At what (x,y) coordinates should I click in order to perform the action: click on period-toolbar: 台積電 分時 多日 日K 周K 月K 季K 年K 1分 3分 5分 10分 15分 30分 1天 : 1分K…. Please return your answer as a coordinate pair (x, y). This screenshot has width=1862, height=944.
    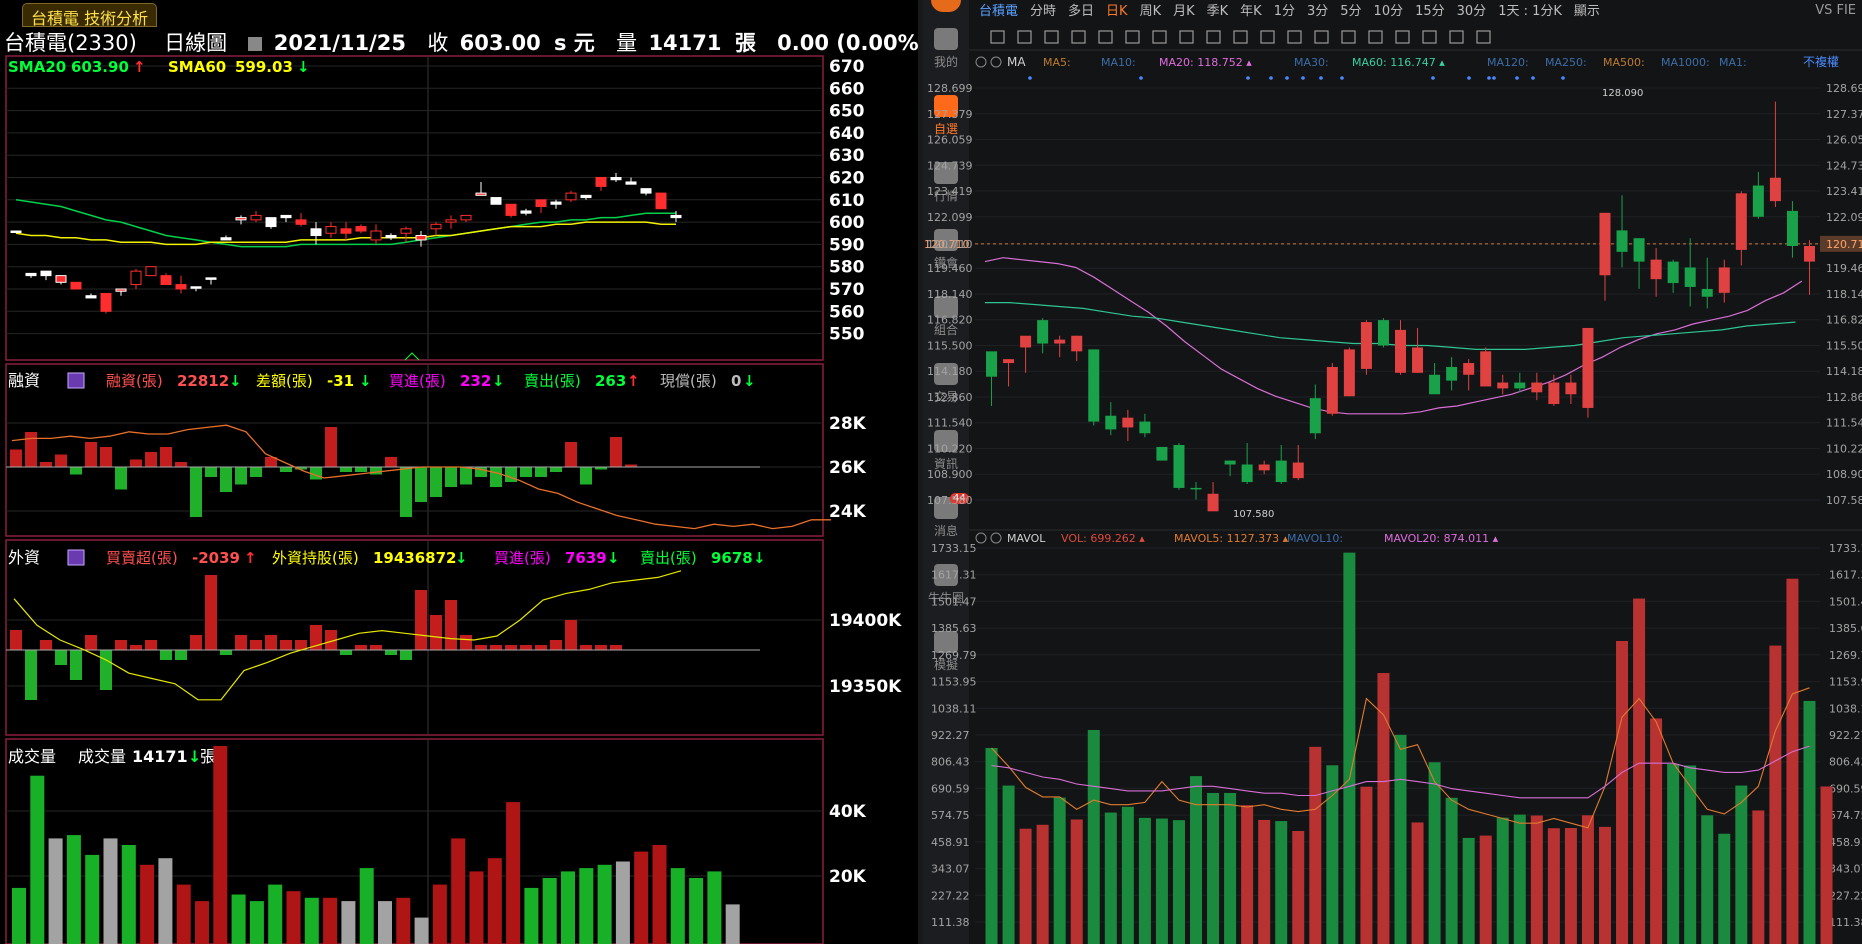
    Looking at the image, I should click on (1295, 11).